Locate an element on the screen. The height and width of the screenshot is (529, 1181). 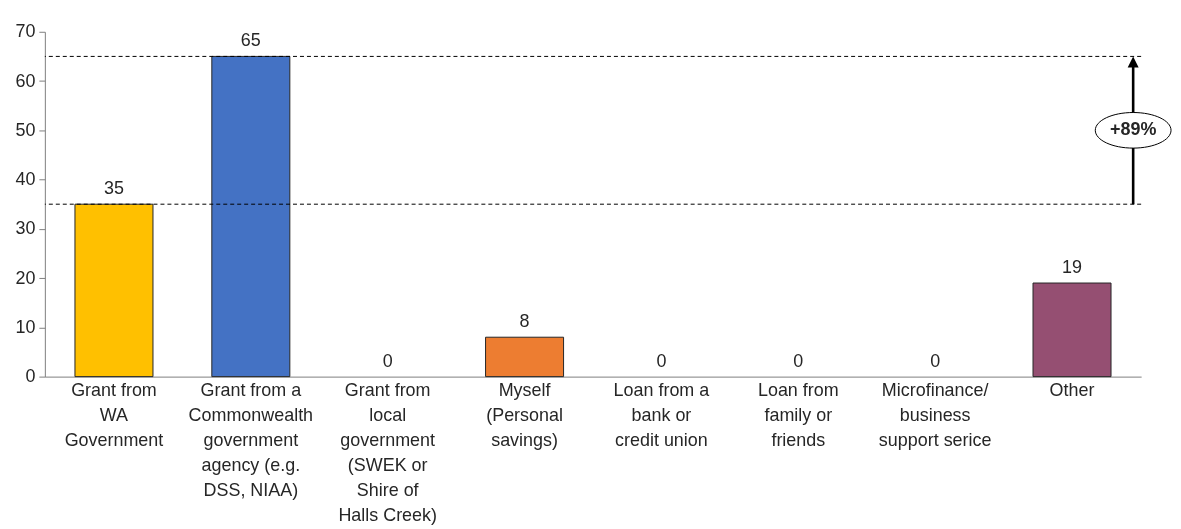
x-tick-label: Grant from local government (SWEK or Shire of Halls Creek) is located at coordinates (387, 452).